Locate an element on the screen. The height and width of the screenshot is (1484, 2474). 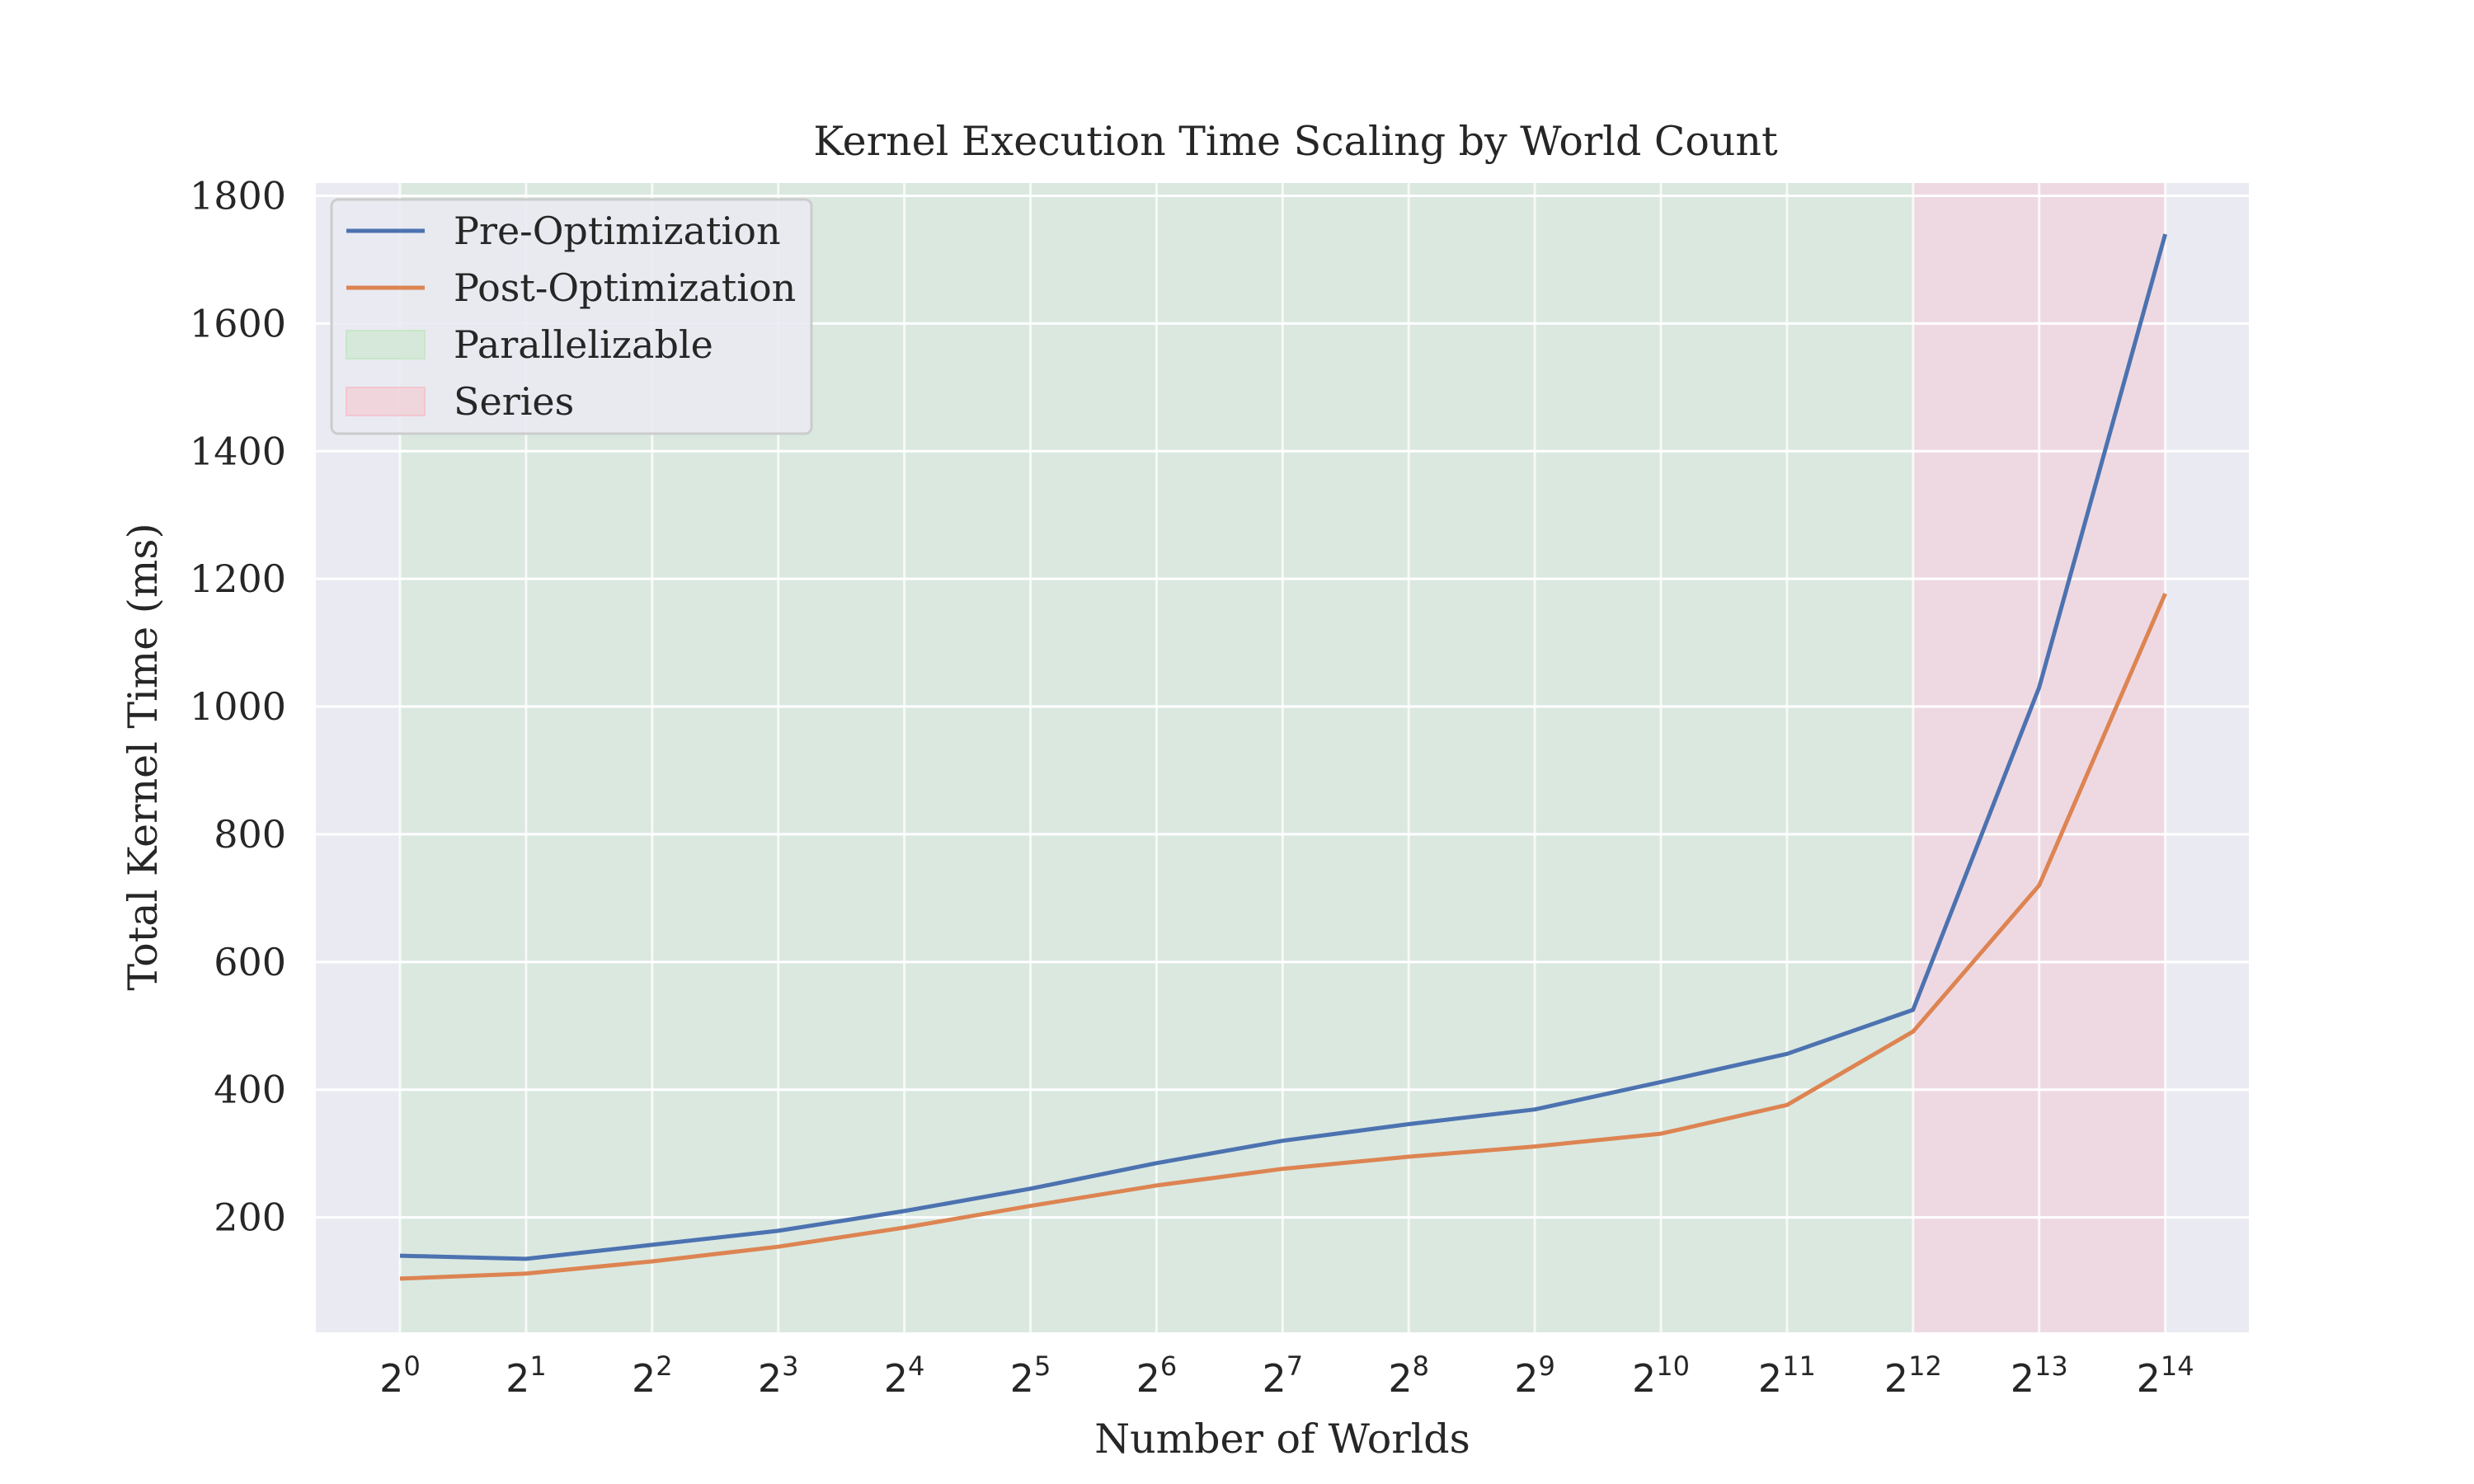
x-tick-label: 25 is located at coordinates (1030, 1375).